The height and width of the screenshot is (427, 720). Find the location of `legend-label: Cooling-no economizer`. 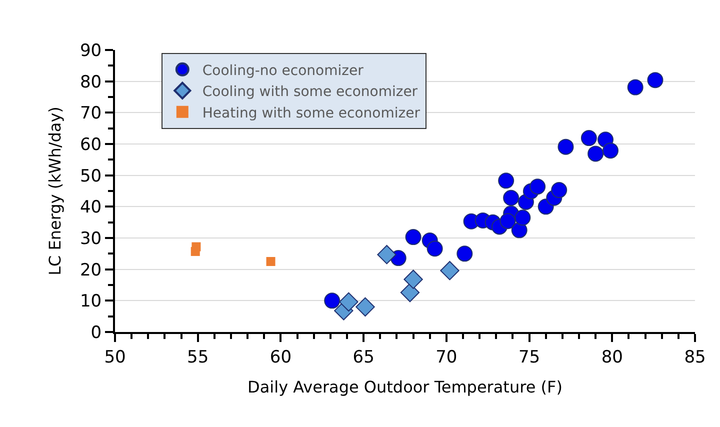

legend-label: Cooling-no economizer is located at coordinates (283, 70).